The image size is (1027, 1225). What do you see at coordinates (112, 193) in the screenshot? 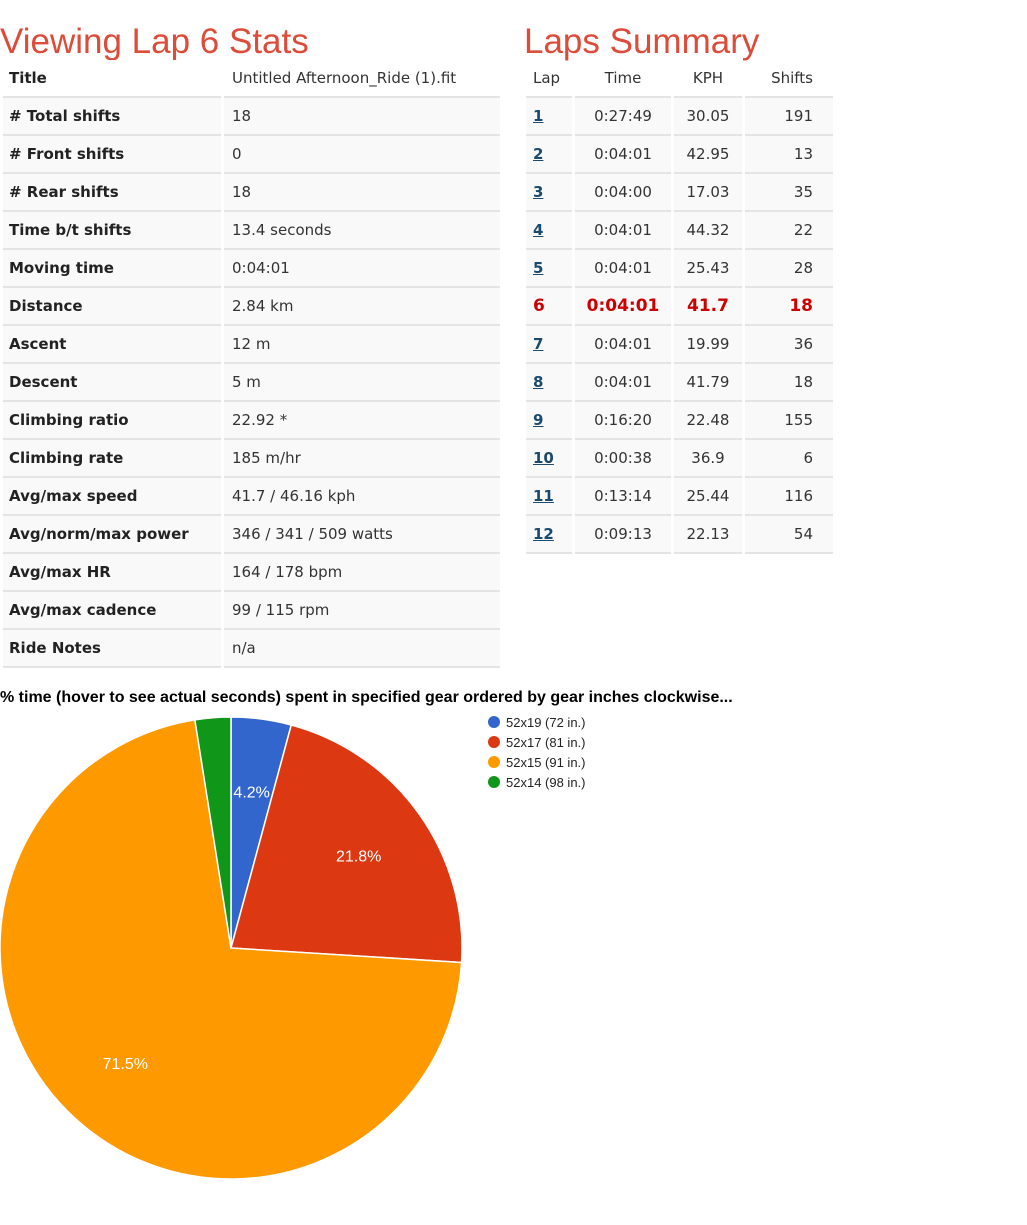
I see `stat-label: # Rear shifts` at bounding box center [112, 193].